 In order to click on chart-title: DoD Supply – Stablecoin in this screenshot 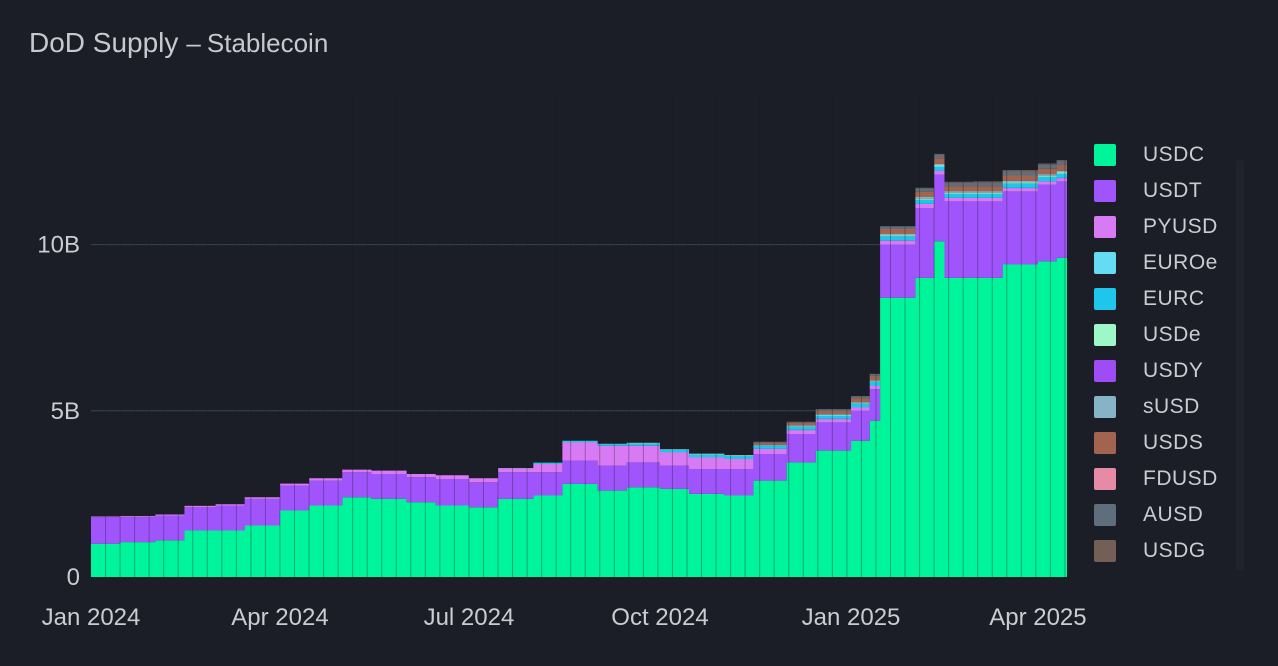, I will do `click(178, 43)`.